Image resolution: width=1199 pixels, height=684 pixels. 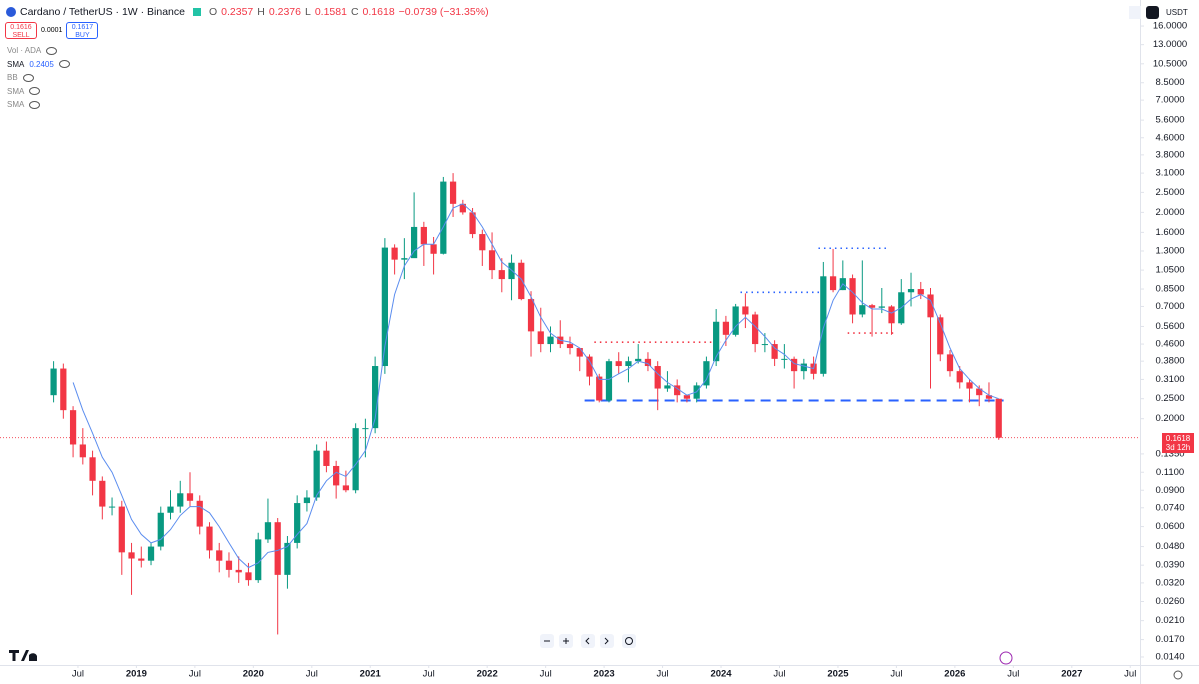 I want to click on alert-icon, so click(x=1006, y=658).